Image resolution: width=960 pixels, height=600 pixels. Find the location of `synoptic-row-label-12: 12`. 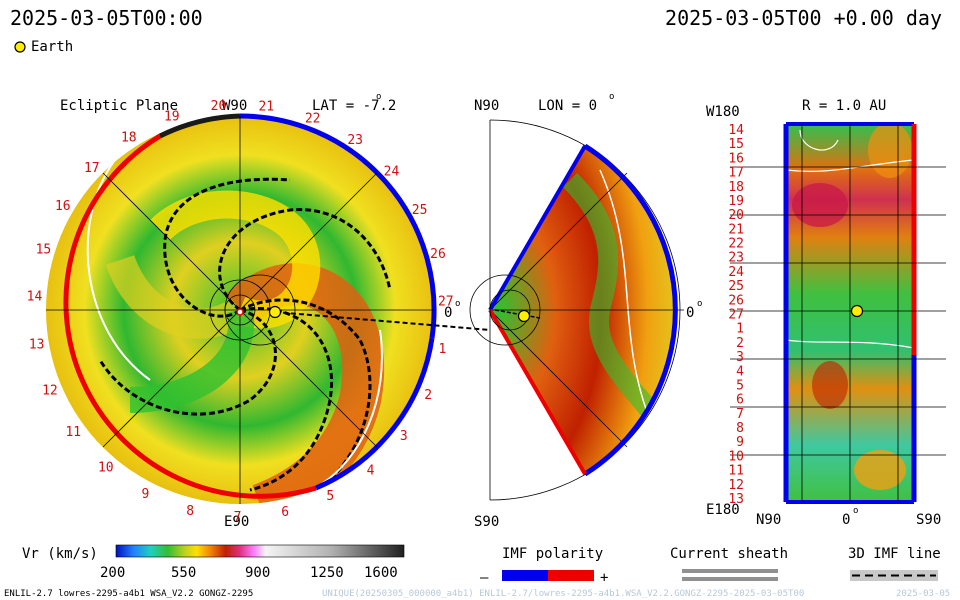

synoptic-row-label-12: 12 is located at coordinates (736, 485).